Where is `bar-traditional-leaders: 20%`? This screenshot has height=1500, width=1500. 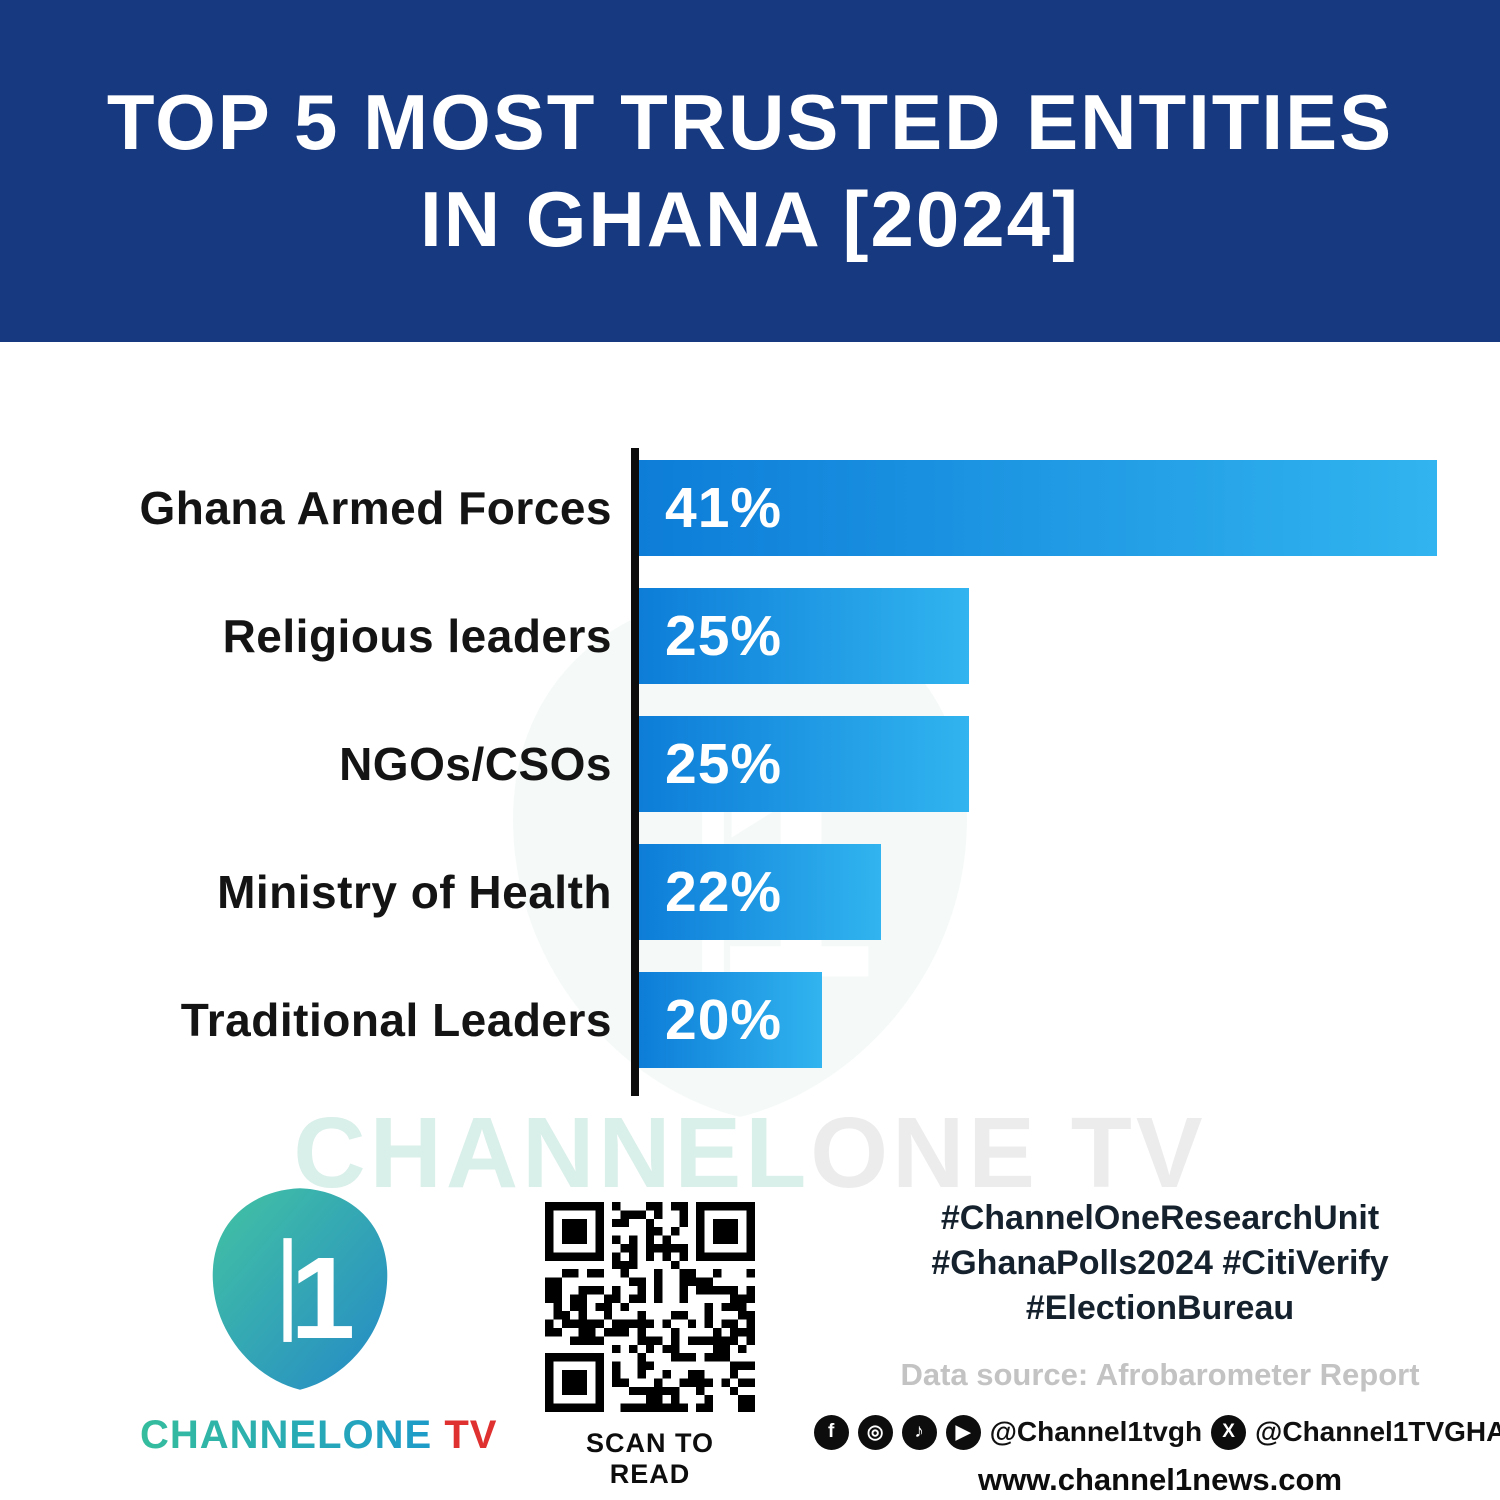 bar-traditional-leaders: 20% is located at coordinates (730, 1020).